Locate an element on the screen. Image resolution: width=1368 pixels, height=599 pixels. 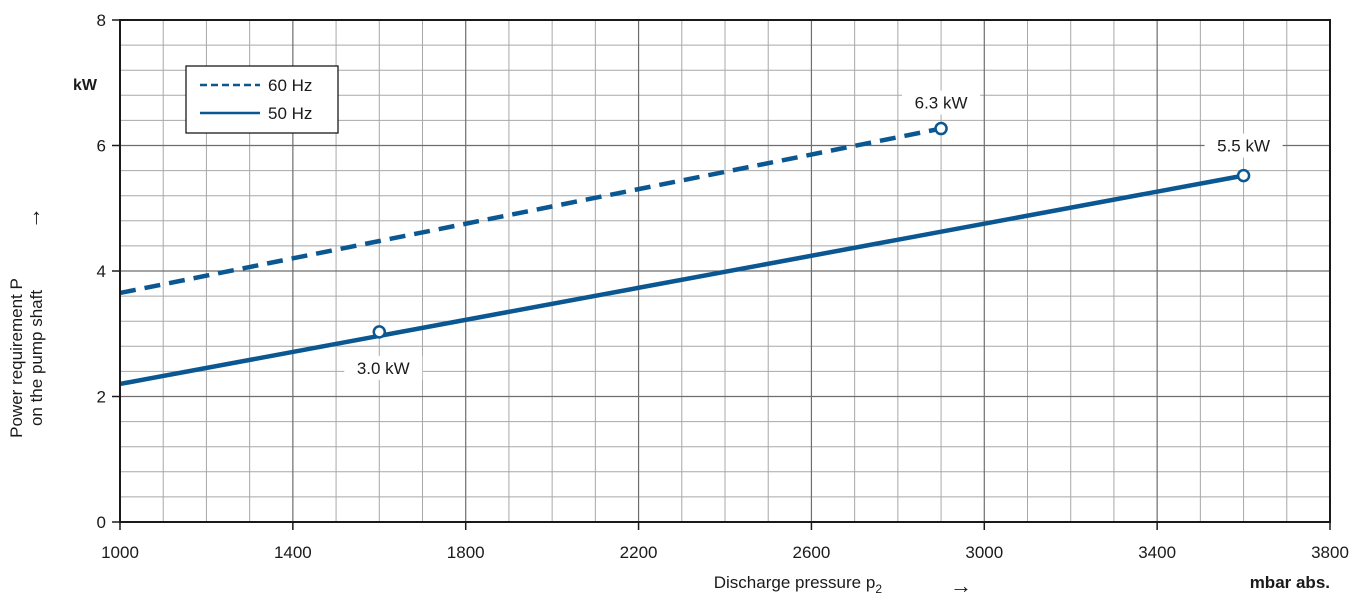
annotation-label: 5.5 kW is located at coordinates (1243, 146).